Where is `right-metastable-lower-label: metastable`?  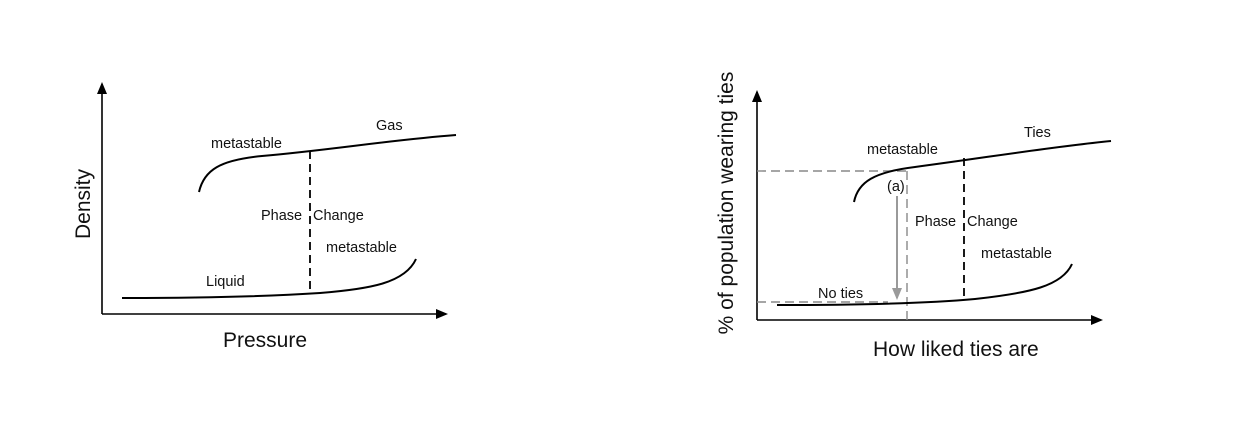 right-metastable-lower-label: metastable is located at coordinates (1016, 254).